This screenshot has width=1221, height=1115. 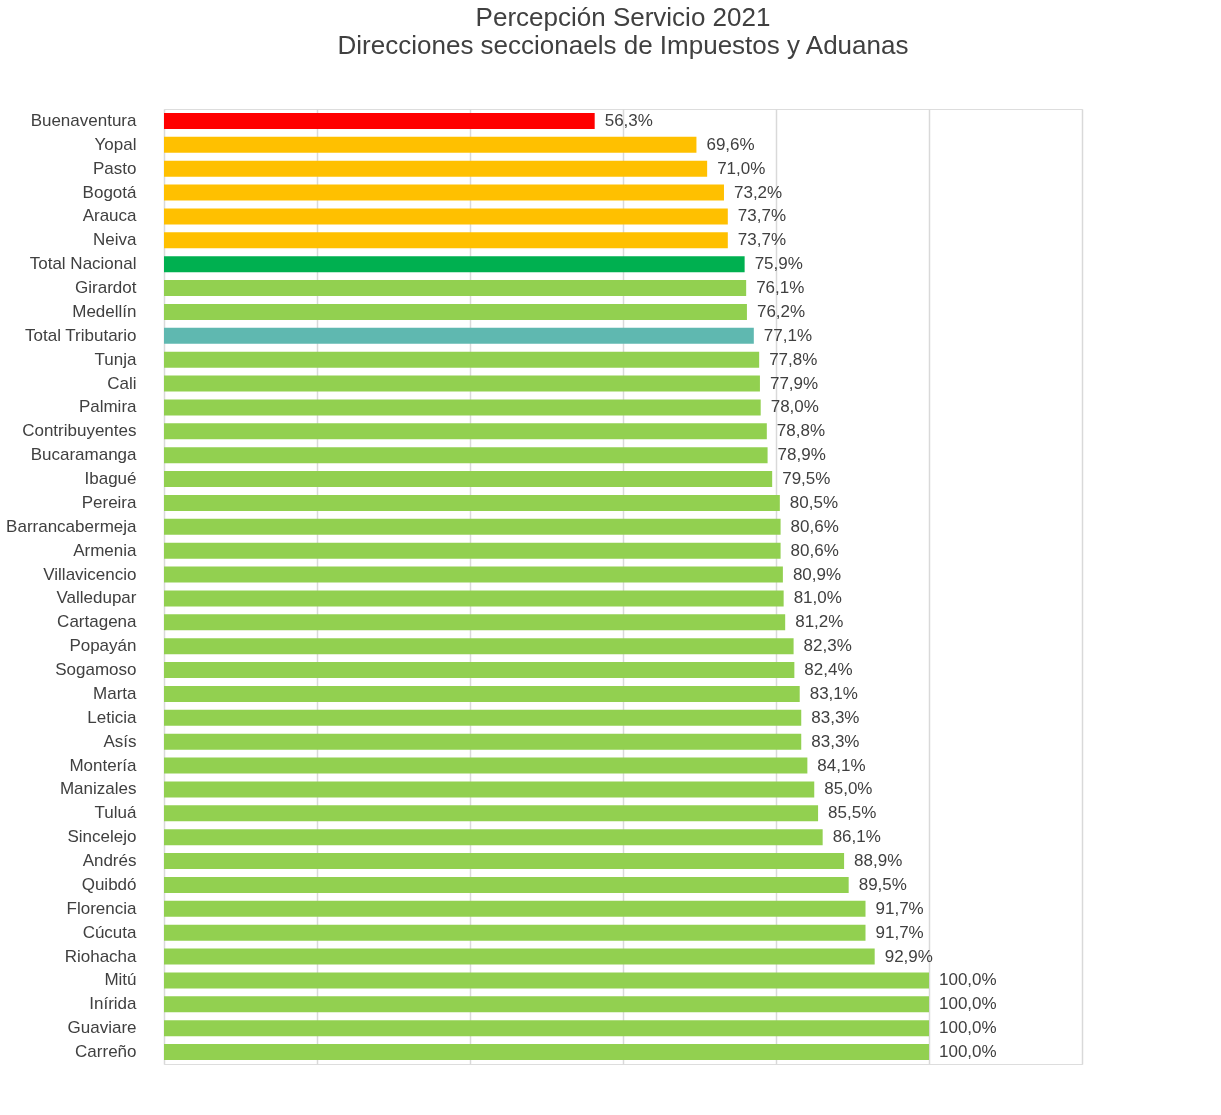 What do you see at coordinates (110, 216) in the screenshot?
I see `y-tick-label: Arauca` at bounding box center [110, 216].